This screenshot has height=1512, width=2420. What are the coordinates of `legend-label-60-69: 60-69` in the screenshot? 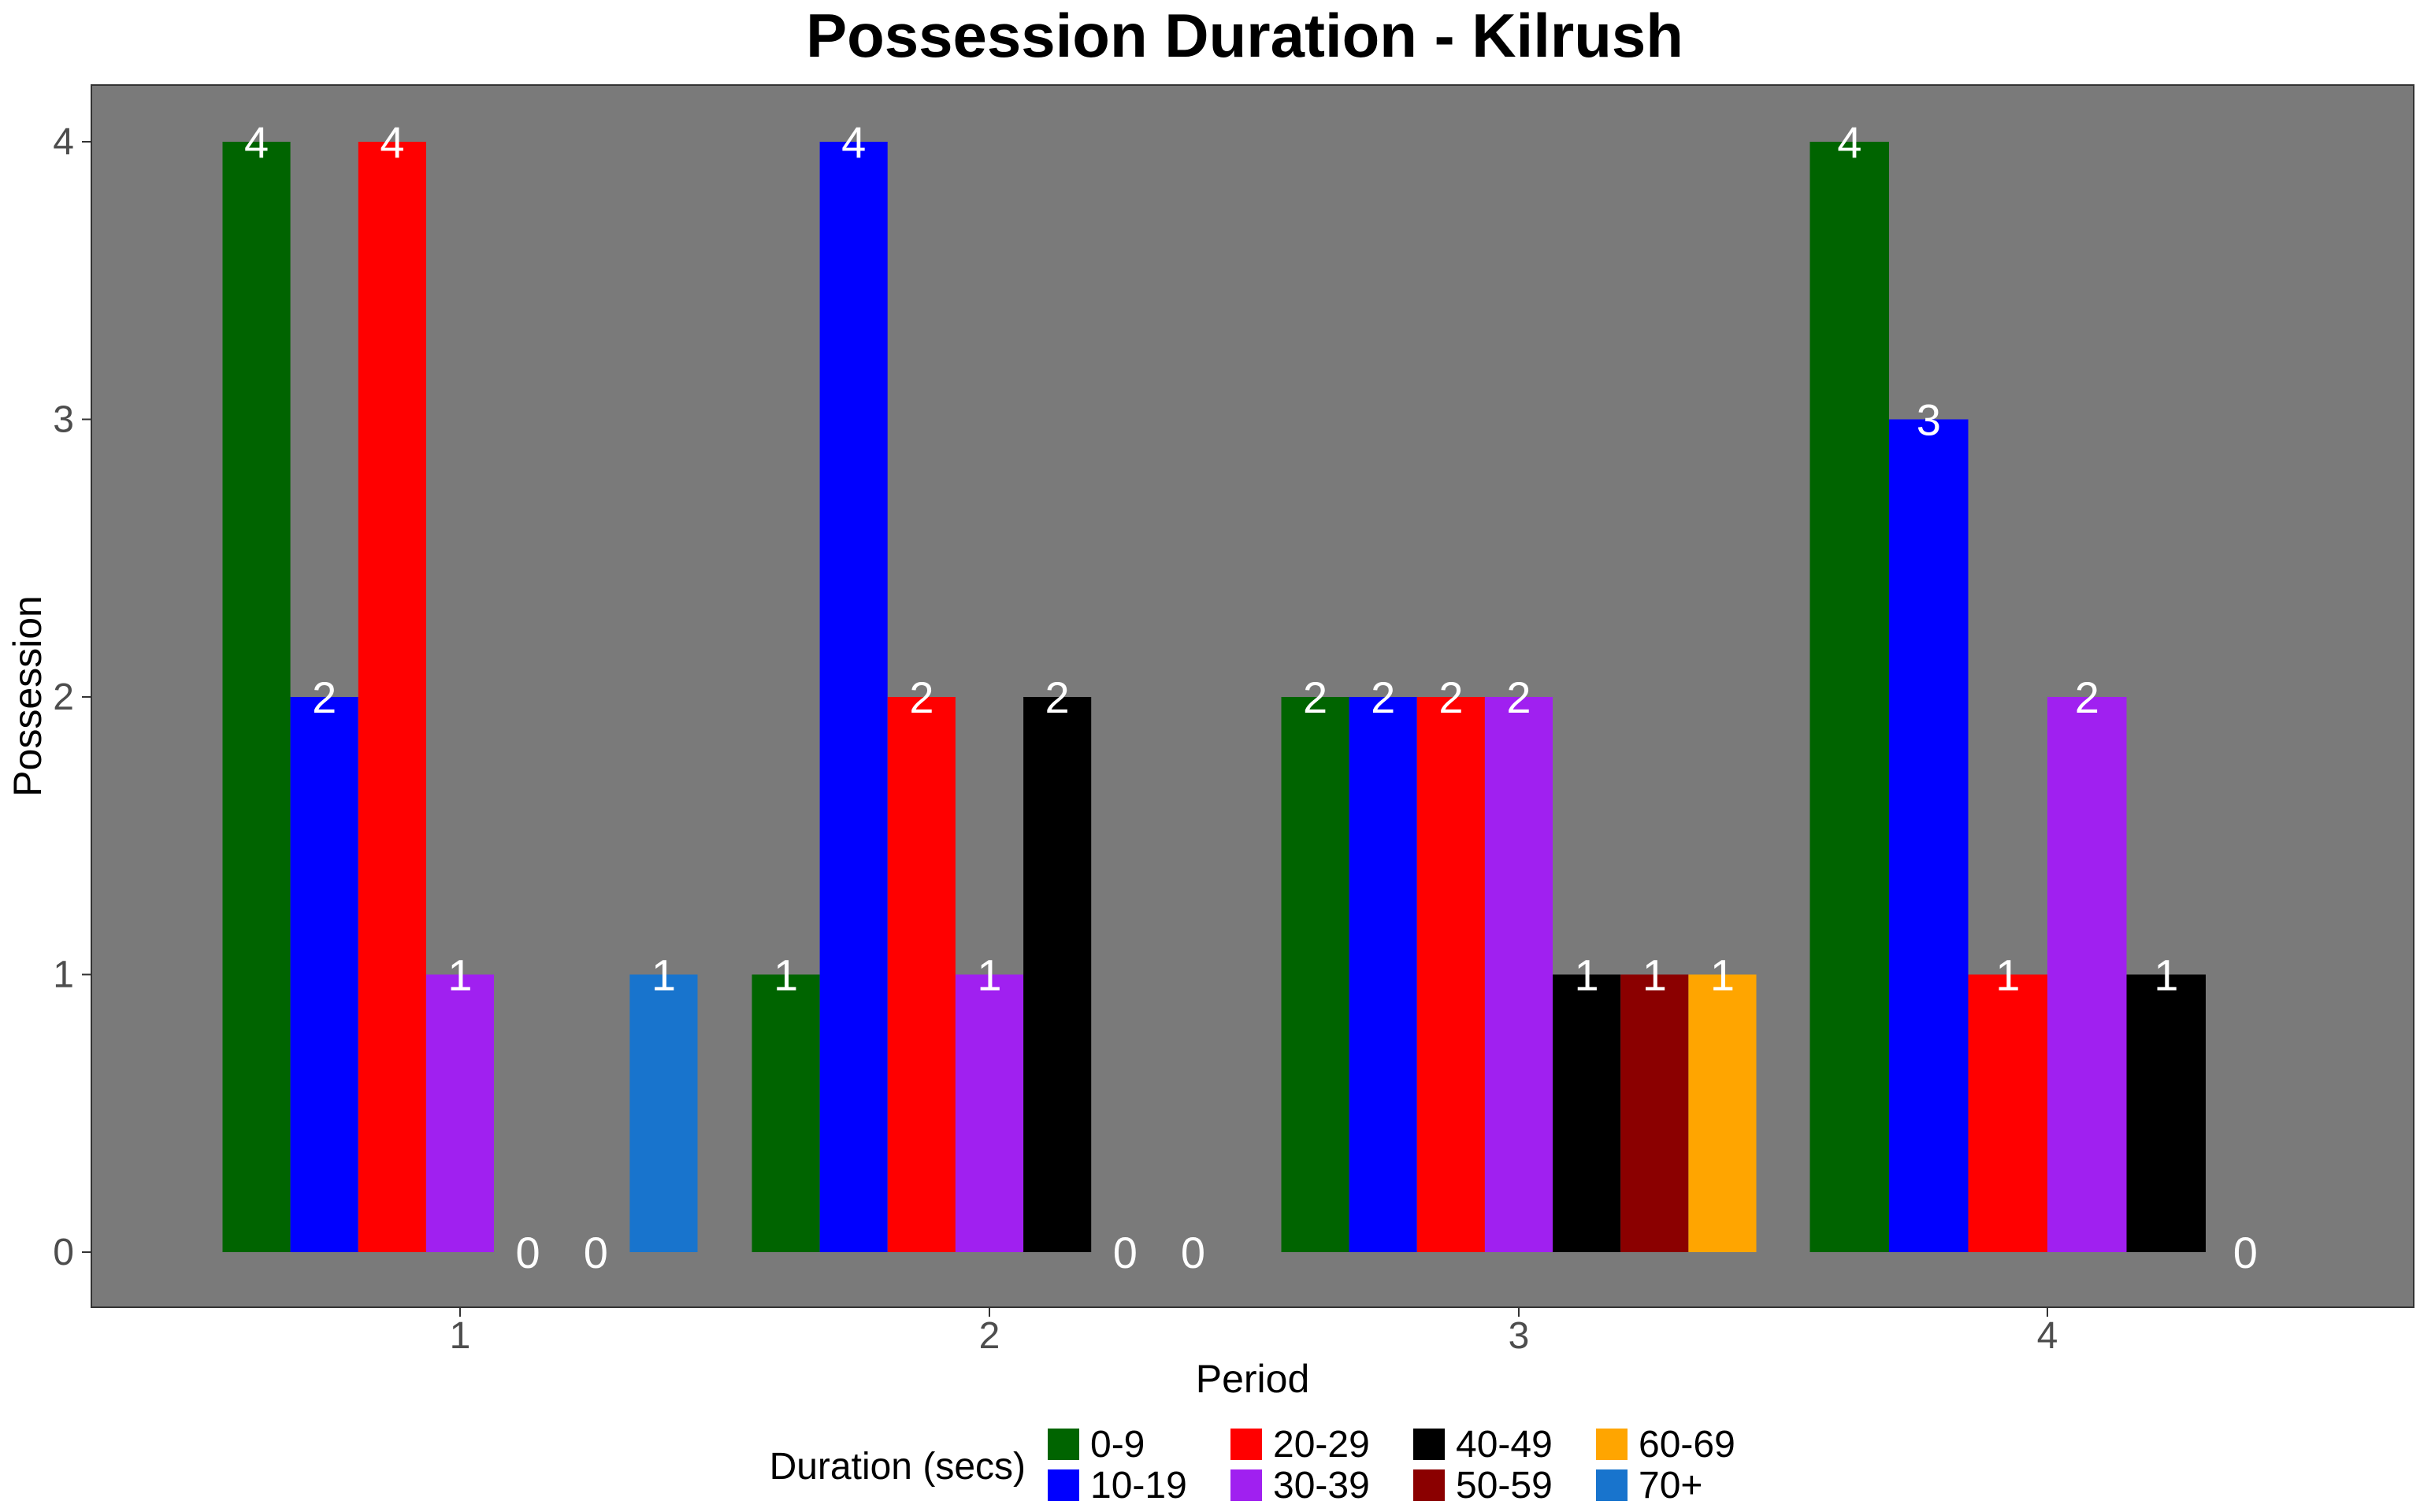 It's located at (1687, 1445).